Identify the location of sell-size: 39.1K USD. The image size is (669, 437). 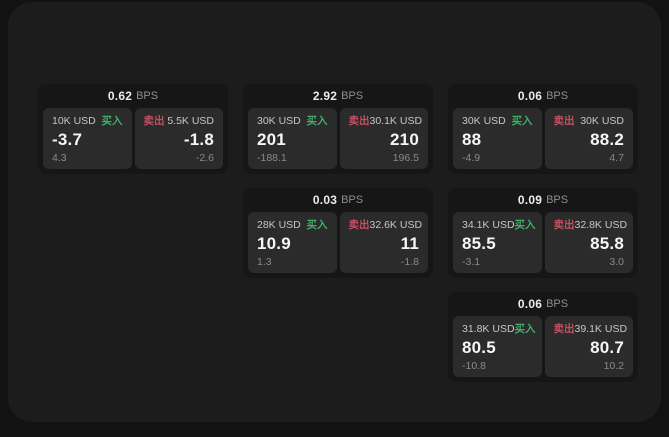
(601, 329).